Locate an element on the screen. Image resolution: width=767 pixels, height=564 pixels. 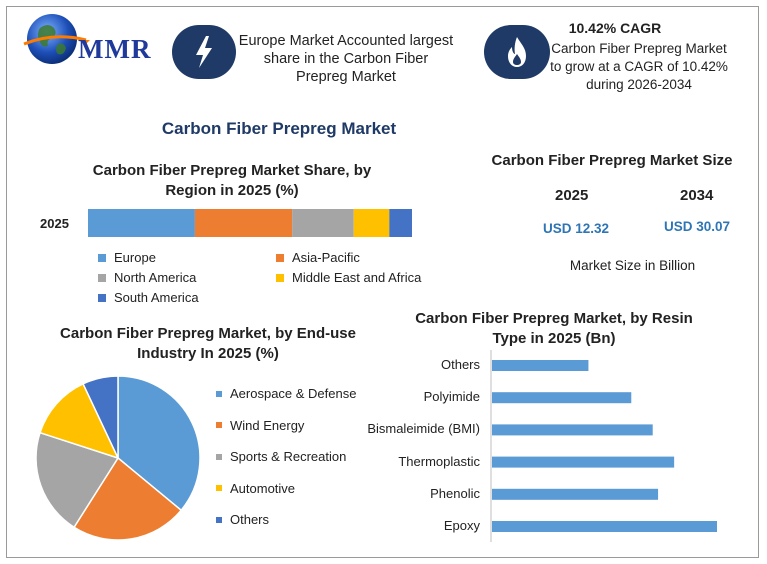
region-stacked-bar is located at coordinates (250, 223).